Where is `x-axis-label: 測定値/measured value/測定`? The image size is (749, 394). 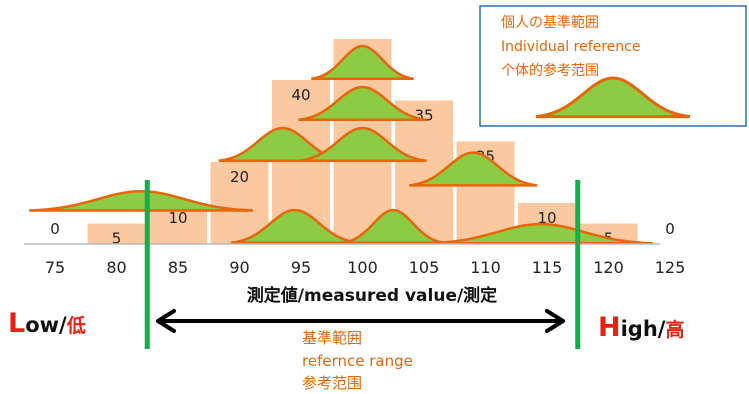
x-axis-label: 測定値/measured value/測定 is located at coordinates (372, 295).